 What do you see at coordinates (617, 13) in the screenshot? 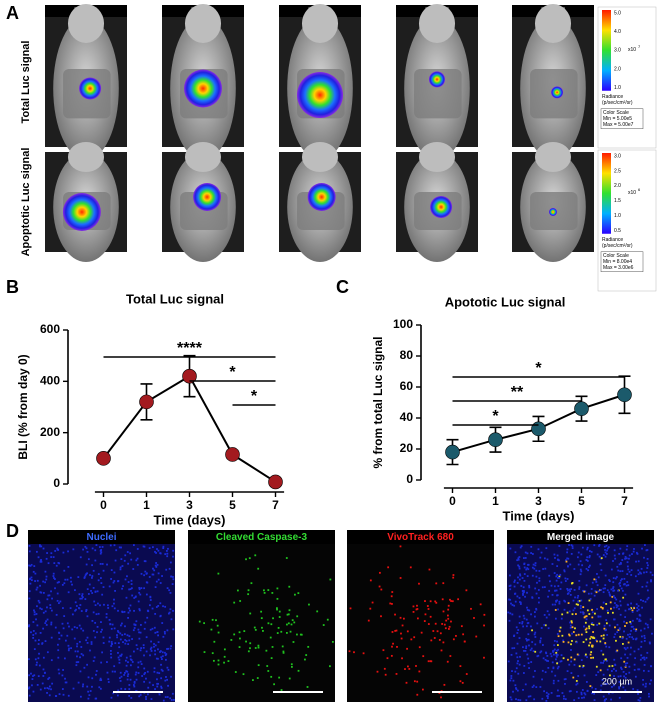
I see `colorbar-tick: 5.0` at bounding box center [617, 13].